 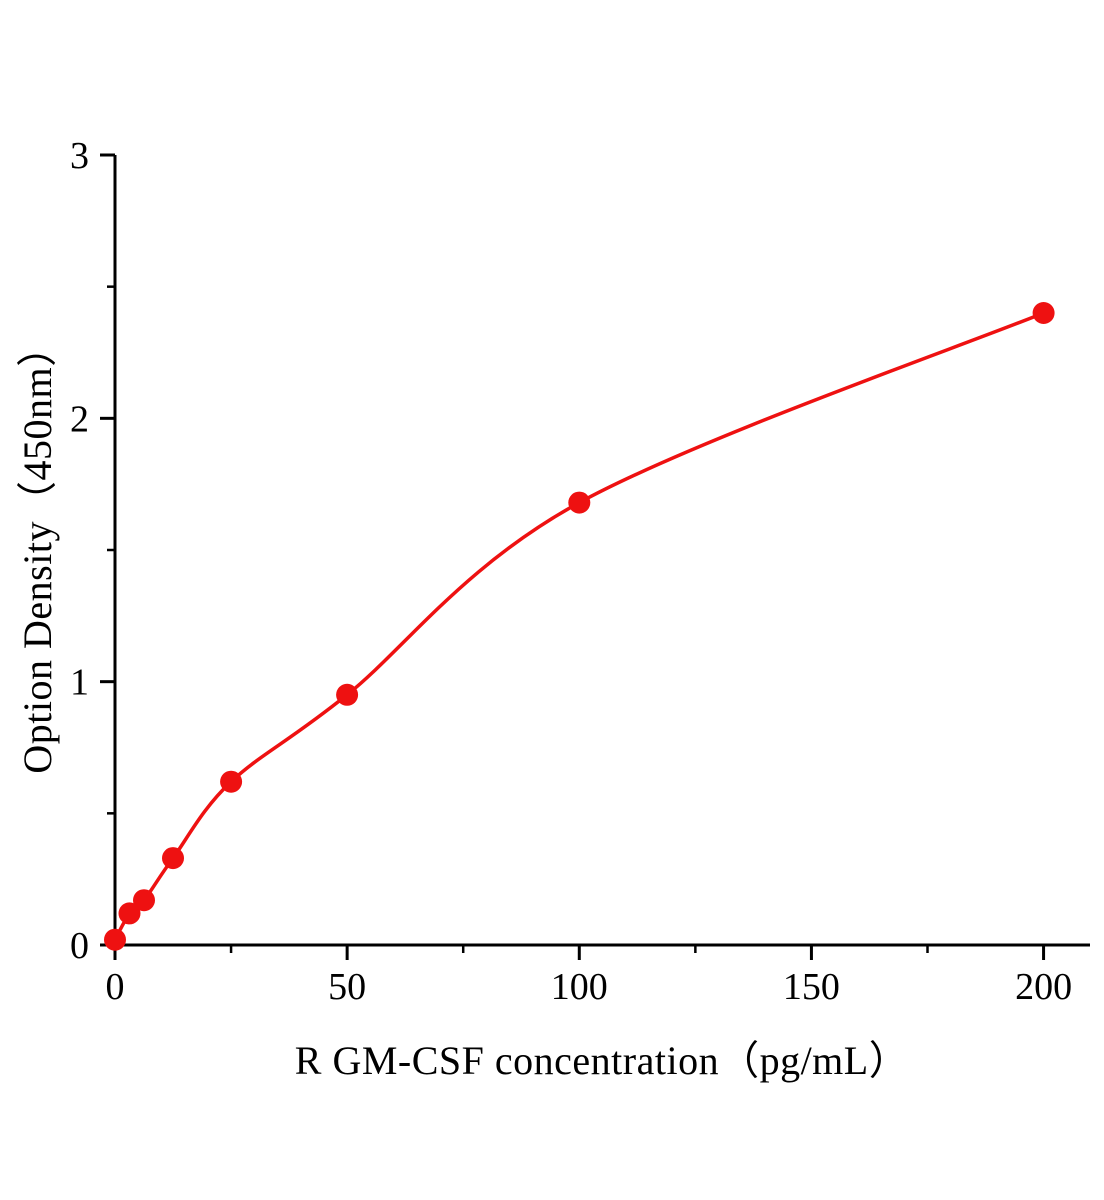 I want to click on x-tick-label: 100, so click(x=579, y=987).